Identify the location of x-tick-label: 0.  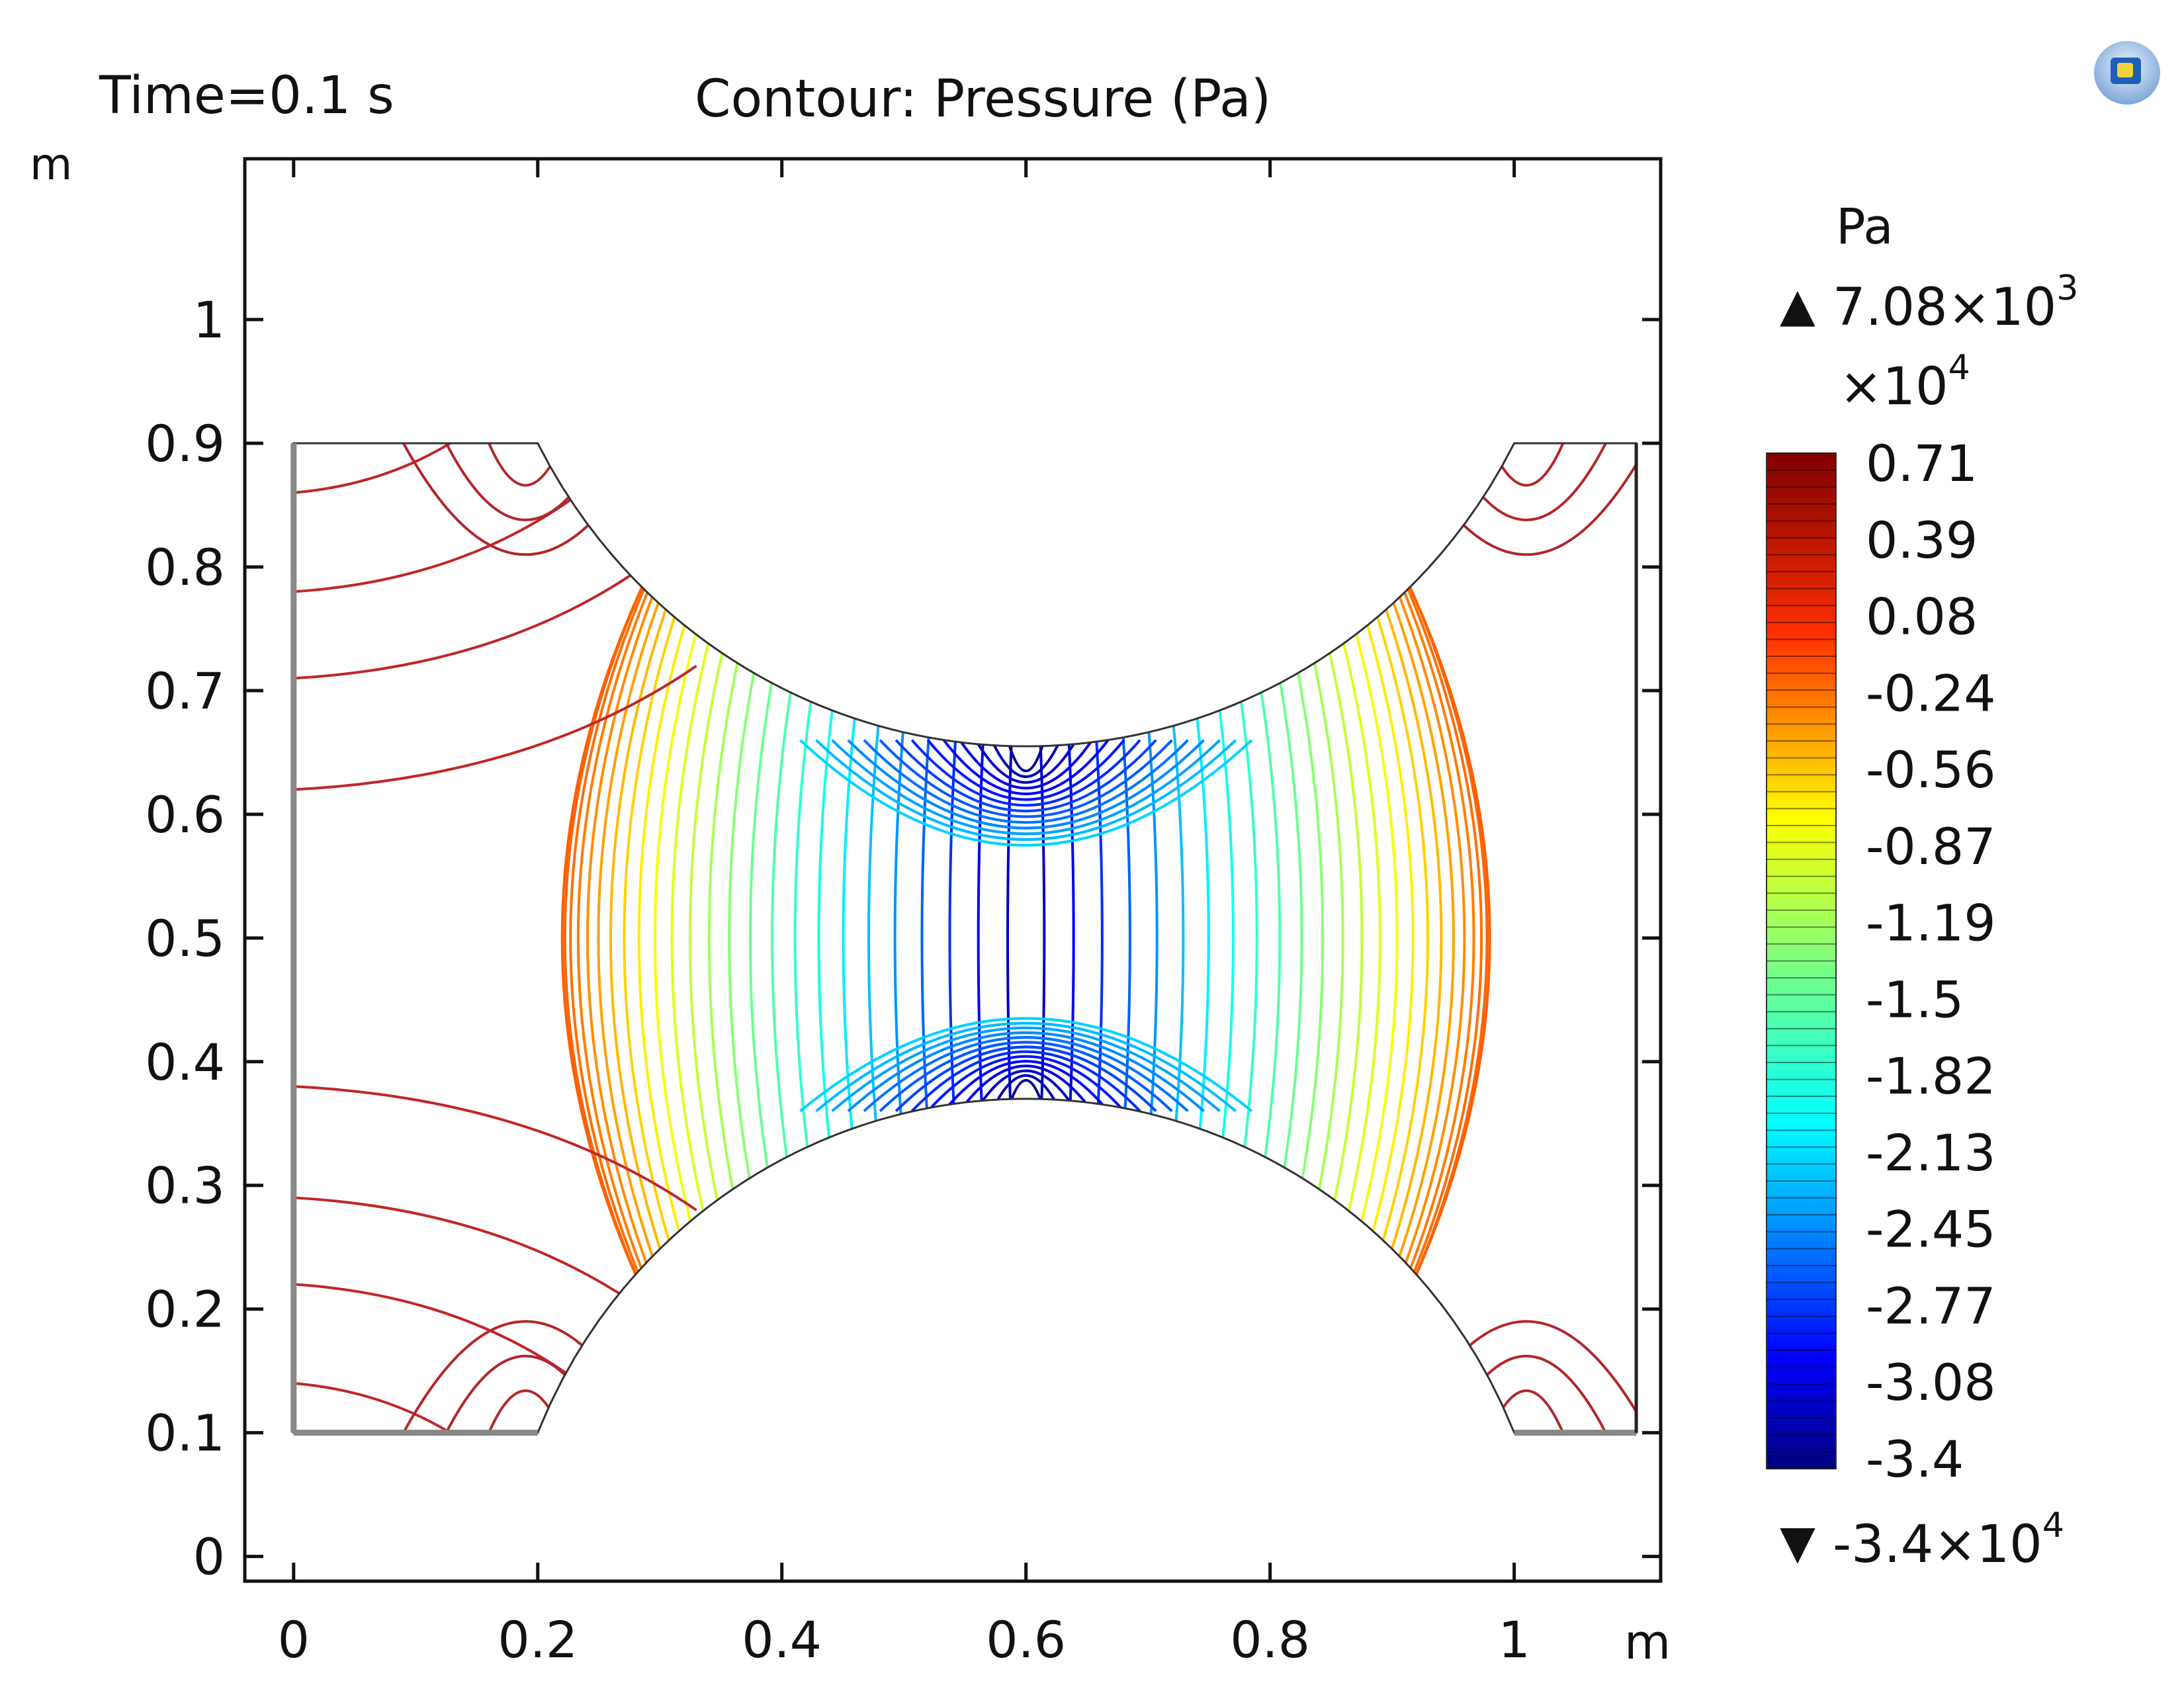
(294, 1639).